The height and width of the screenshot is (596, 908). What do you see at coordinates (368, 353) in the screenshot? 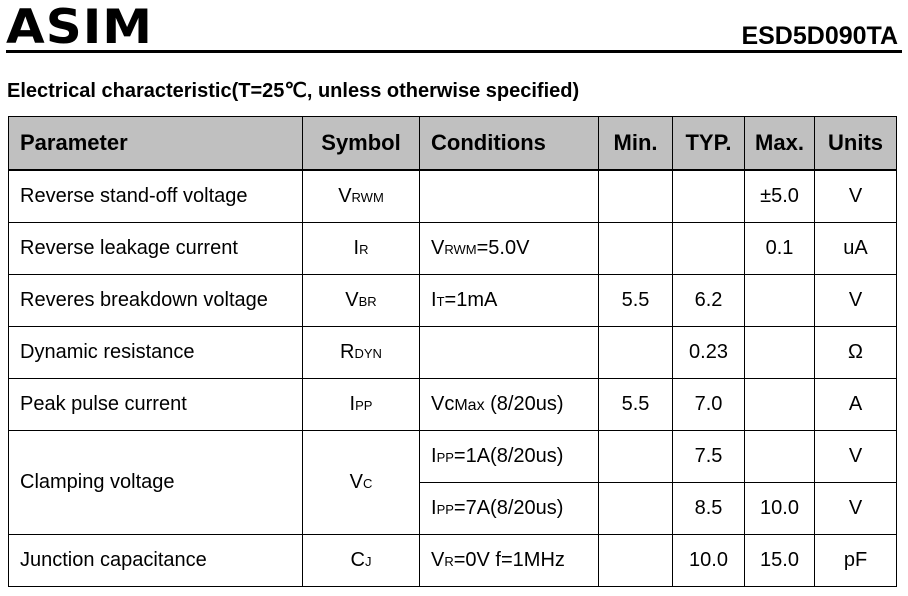
I see `symbol-subscript: DYN` at bounding box center [368, 353].